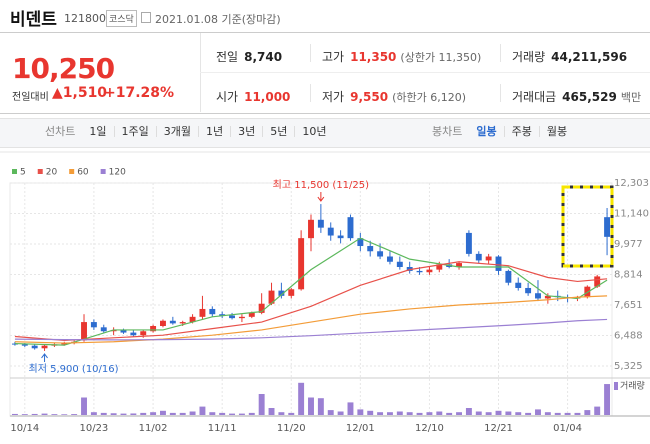 The height and width of the screenshot is (444, 650). Describe the element at coordinates (246, 131) in the screenshot. I see `tab: 3년` at that location.